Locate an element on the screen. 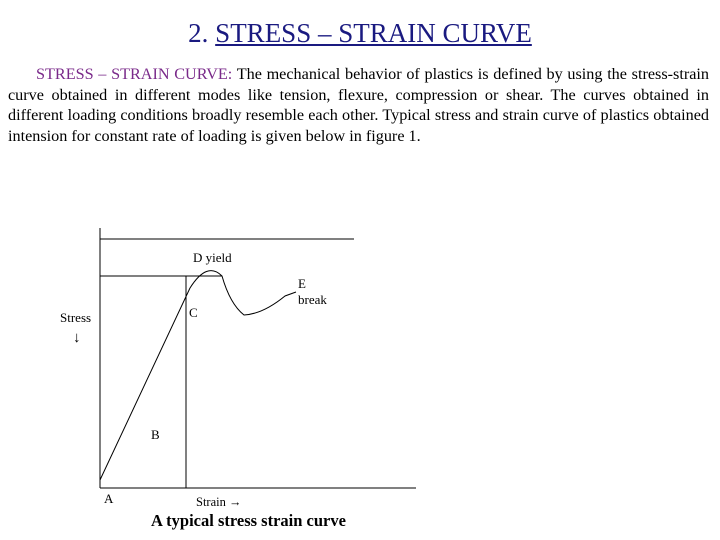 The width and height of the screenshot is (720, 540). label-e-break: break is located at coordinates (312, 299).